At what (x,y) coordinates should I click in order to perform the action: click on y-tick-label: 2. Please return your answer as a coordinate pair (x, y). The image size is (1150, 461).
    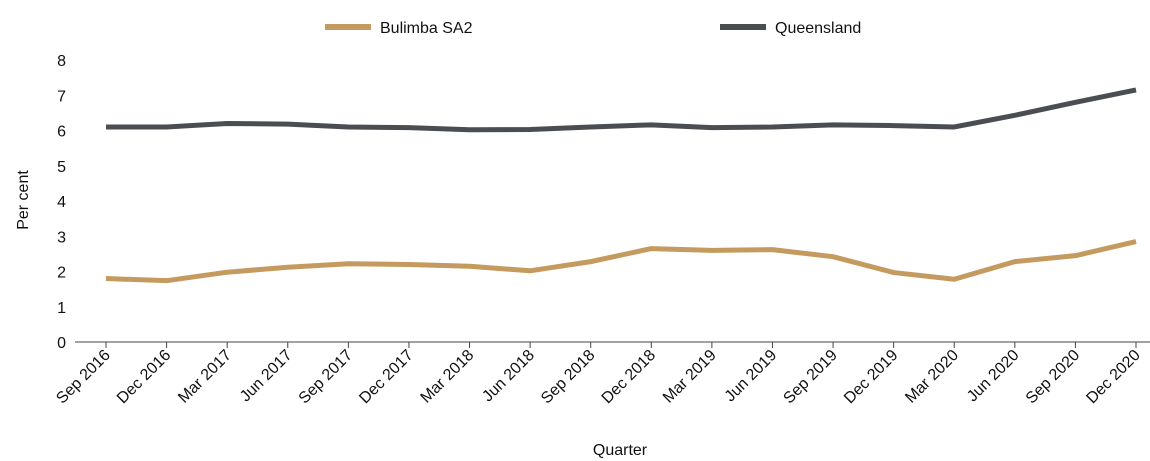
    Looking at the image, I should click on (61, 273).